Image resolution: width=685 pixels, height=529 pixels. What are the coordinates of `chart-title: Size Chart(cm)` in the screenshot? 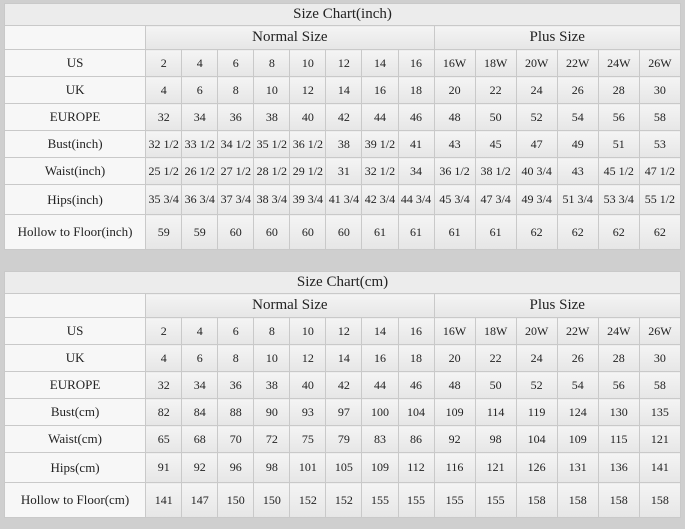 It's located at (342, 282).